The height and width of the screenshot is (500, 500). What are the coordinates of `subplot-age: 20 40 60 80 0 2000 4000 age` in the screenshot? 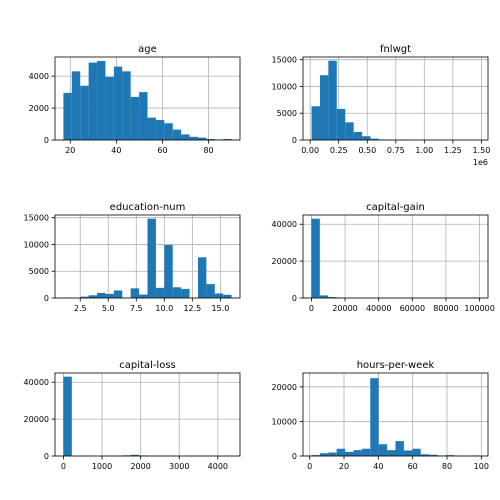 It's located at (135, 99).